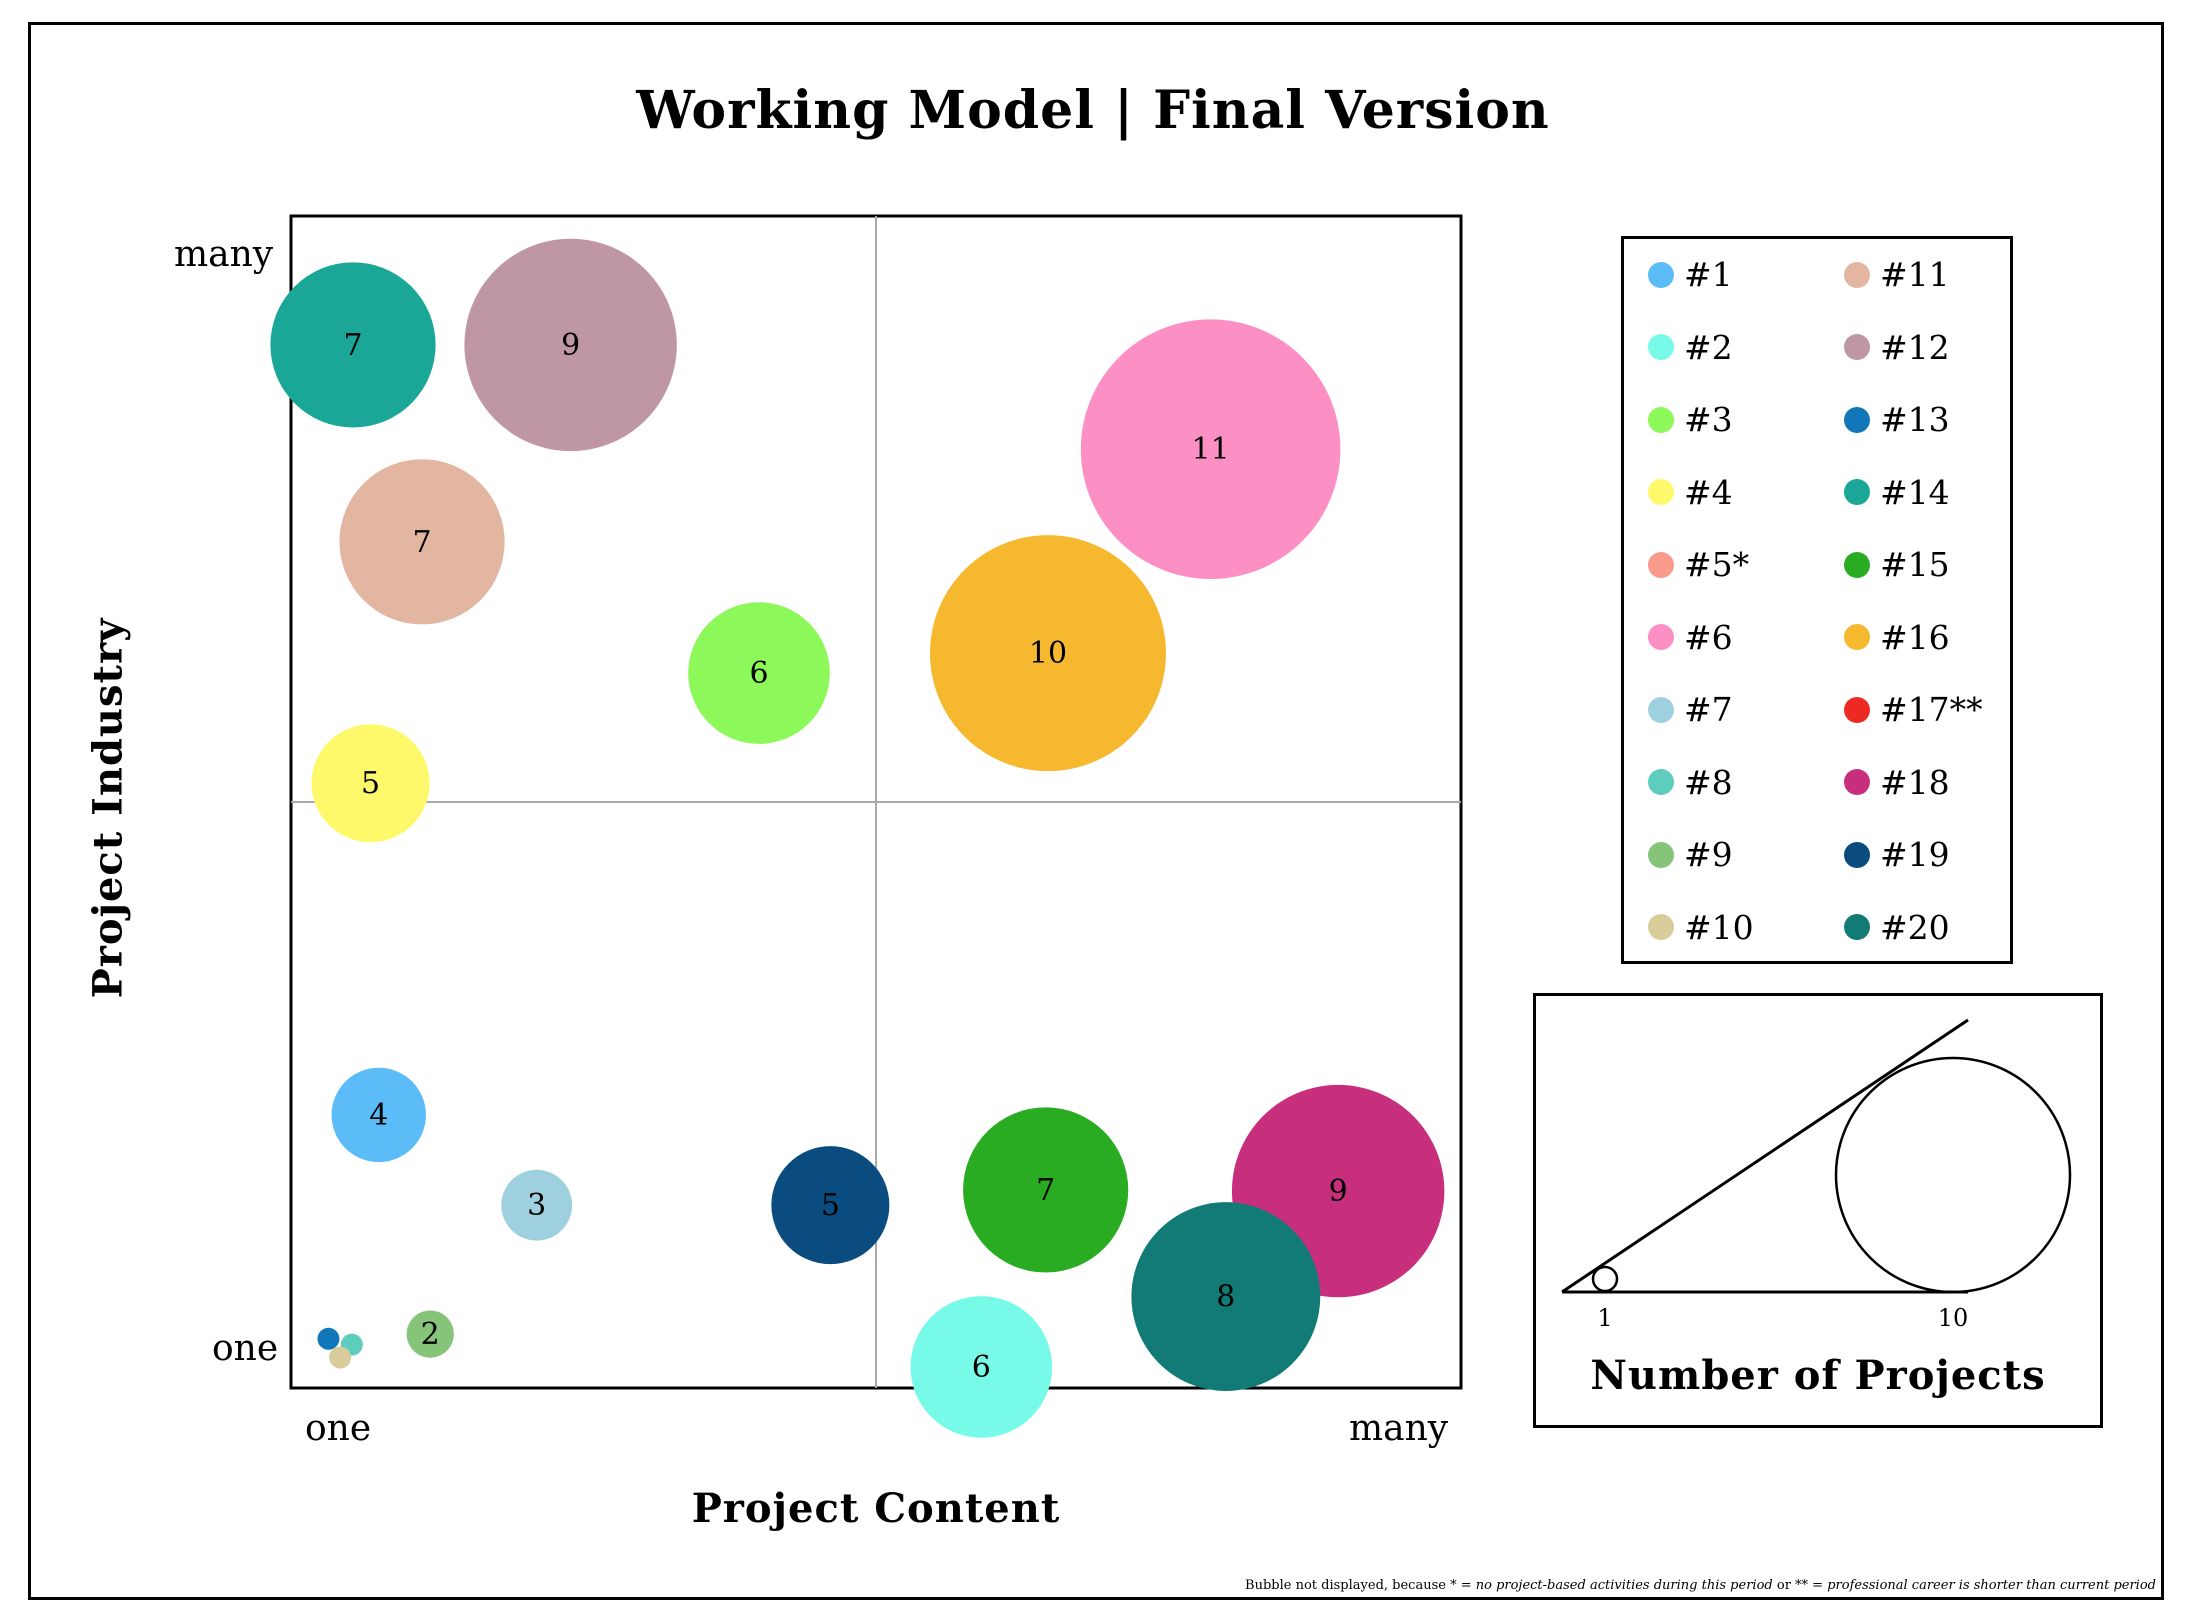  I want to click on legend-item: #4, so click(1690, 492).